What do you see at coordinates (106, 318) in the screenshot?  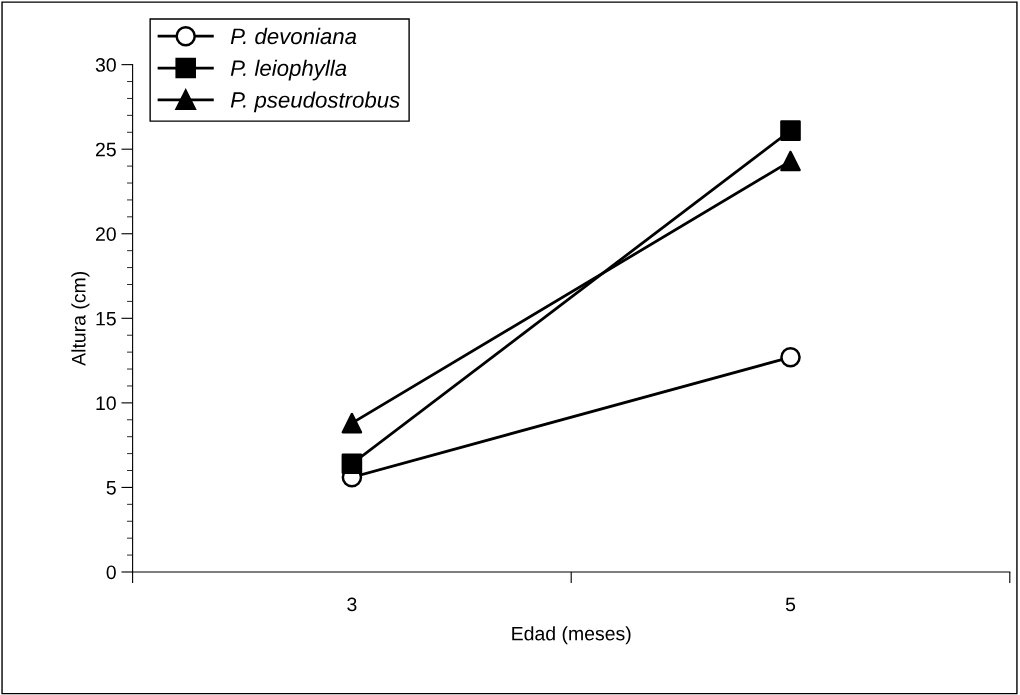 I see `y-tick-label: 15` at bounding box center [106, 318].